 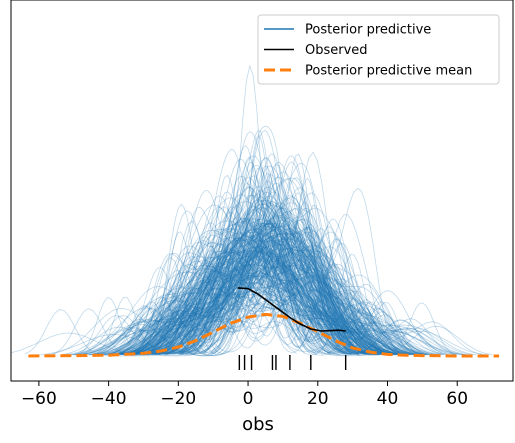 I want to click on x-axis: −60 −40 −20 0 20 40 60, so click(x=244, y=395).